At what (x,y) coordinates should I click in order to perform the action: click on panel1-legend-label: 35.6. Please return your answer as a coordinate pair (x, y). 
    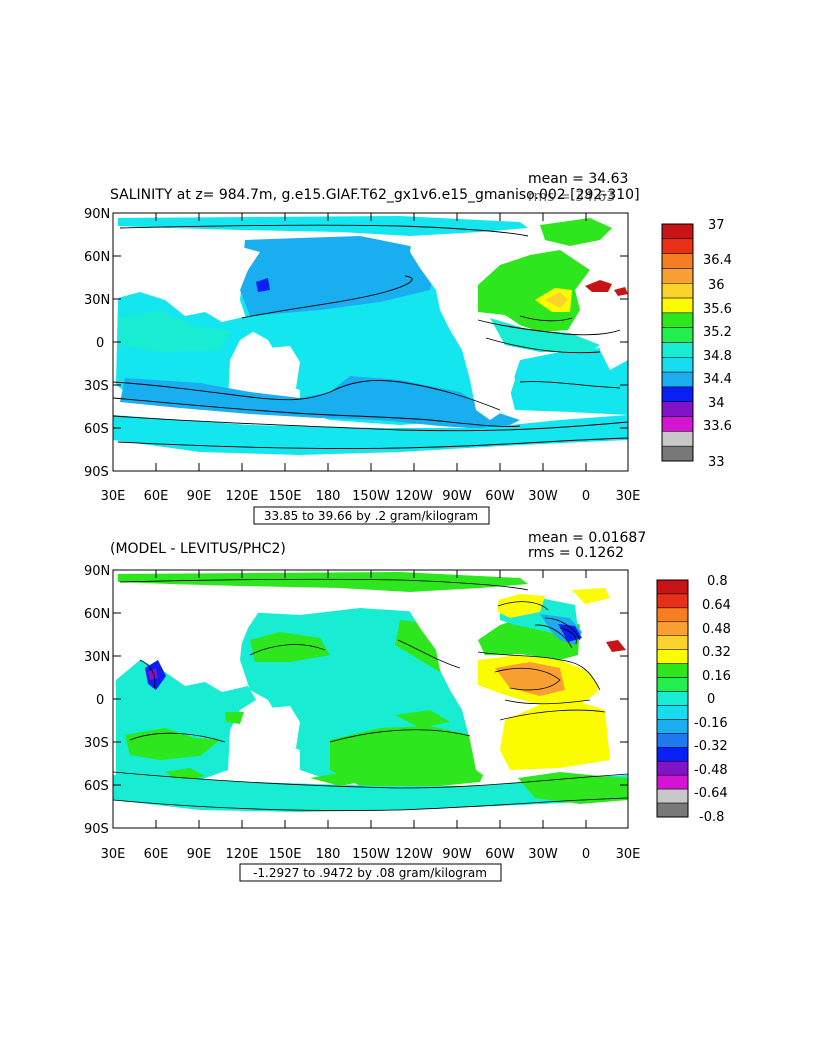
    Looking at the image, I should click on (717, 309).